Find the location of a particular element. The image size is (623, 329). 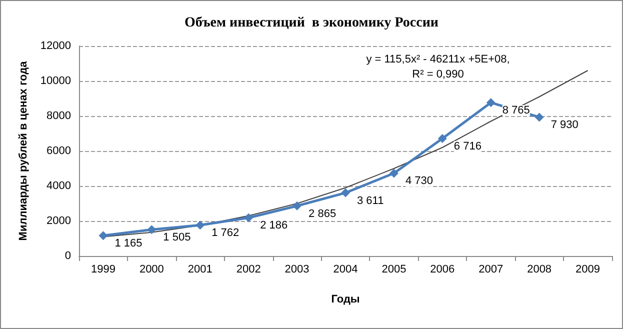

data-label: 8 765 is located at coordinates (516, 110).